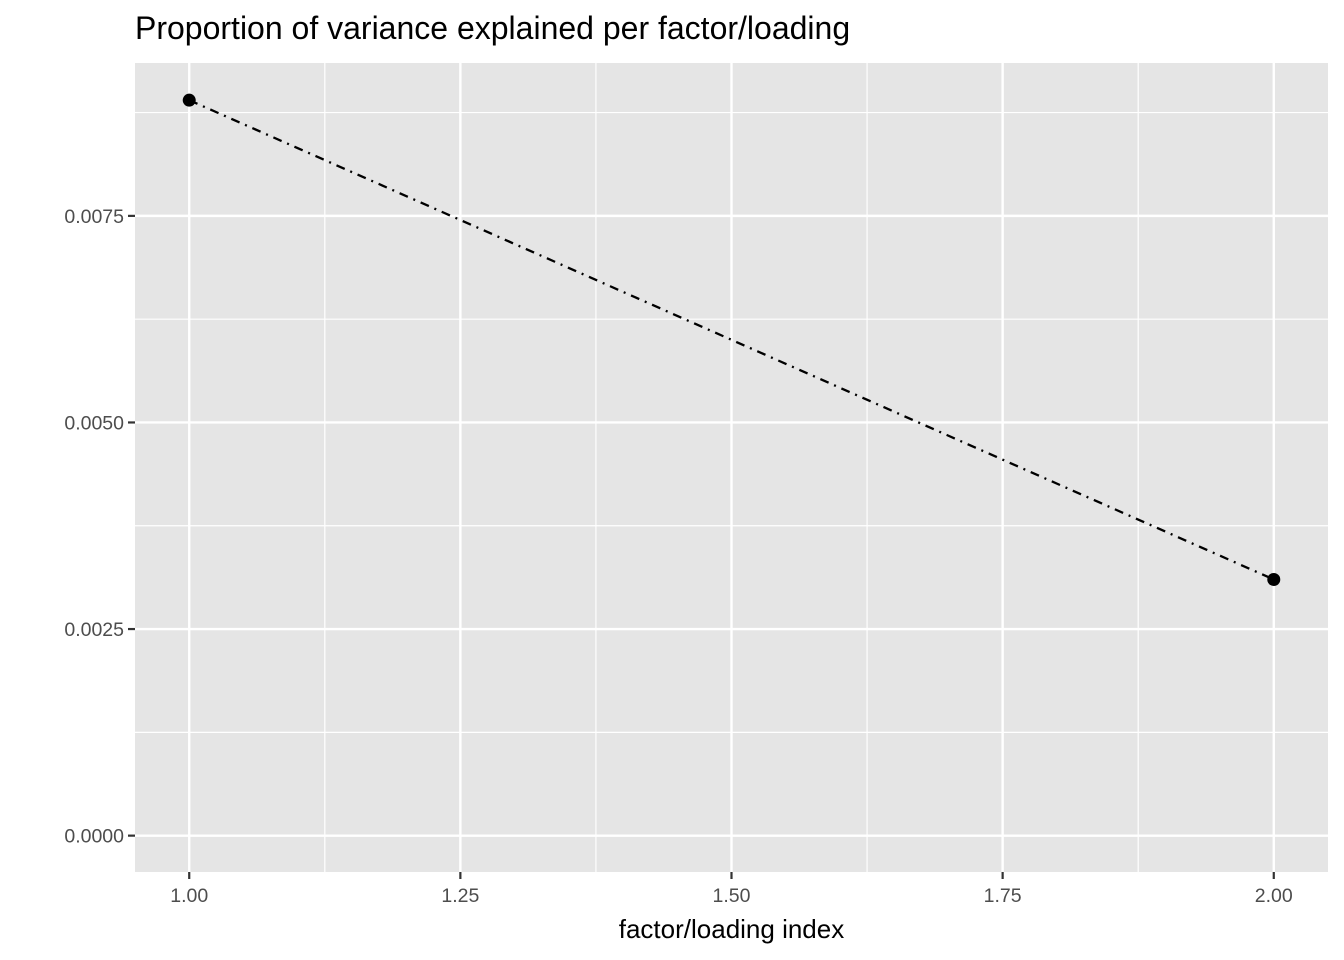 This screenshot has width=1344, height=960. I want to click on y-tick-label: 0.0075, so click(94, 217).